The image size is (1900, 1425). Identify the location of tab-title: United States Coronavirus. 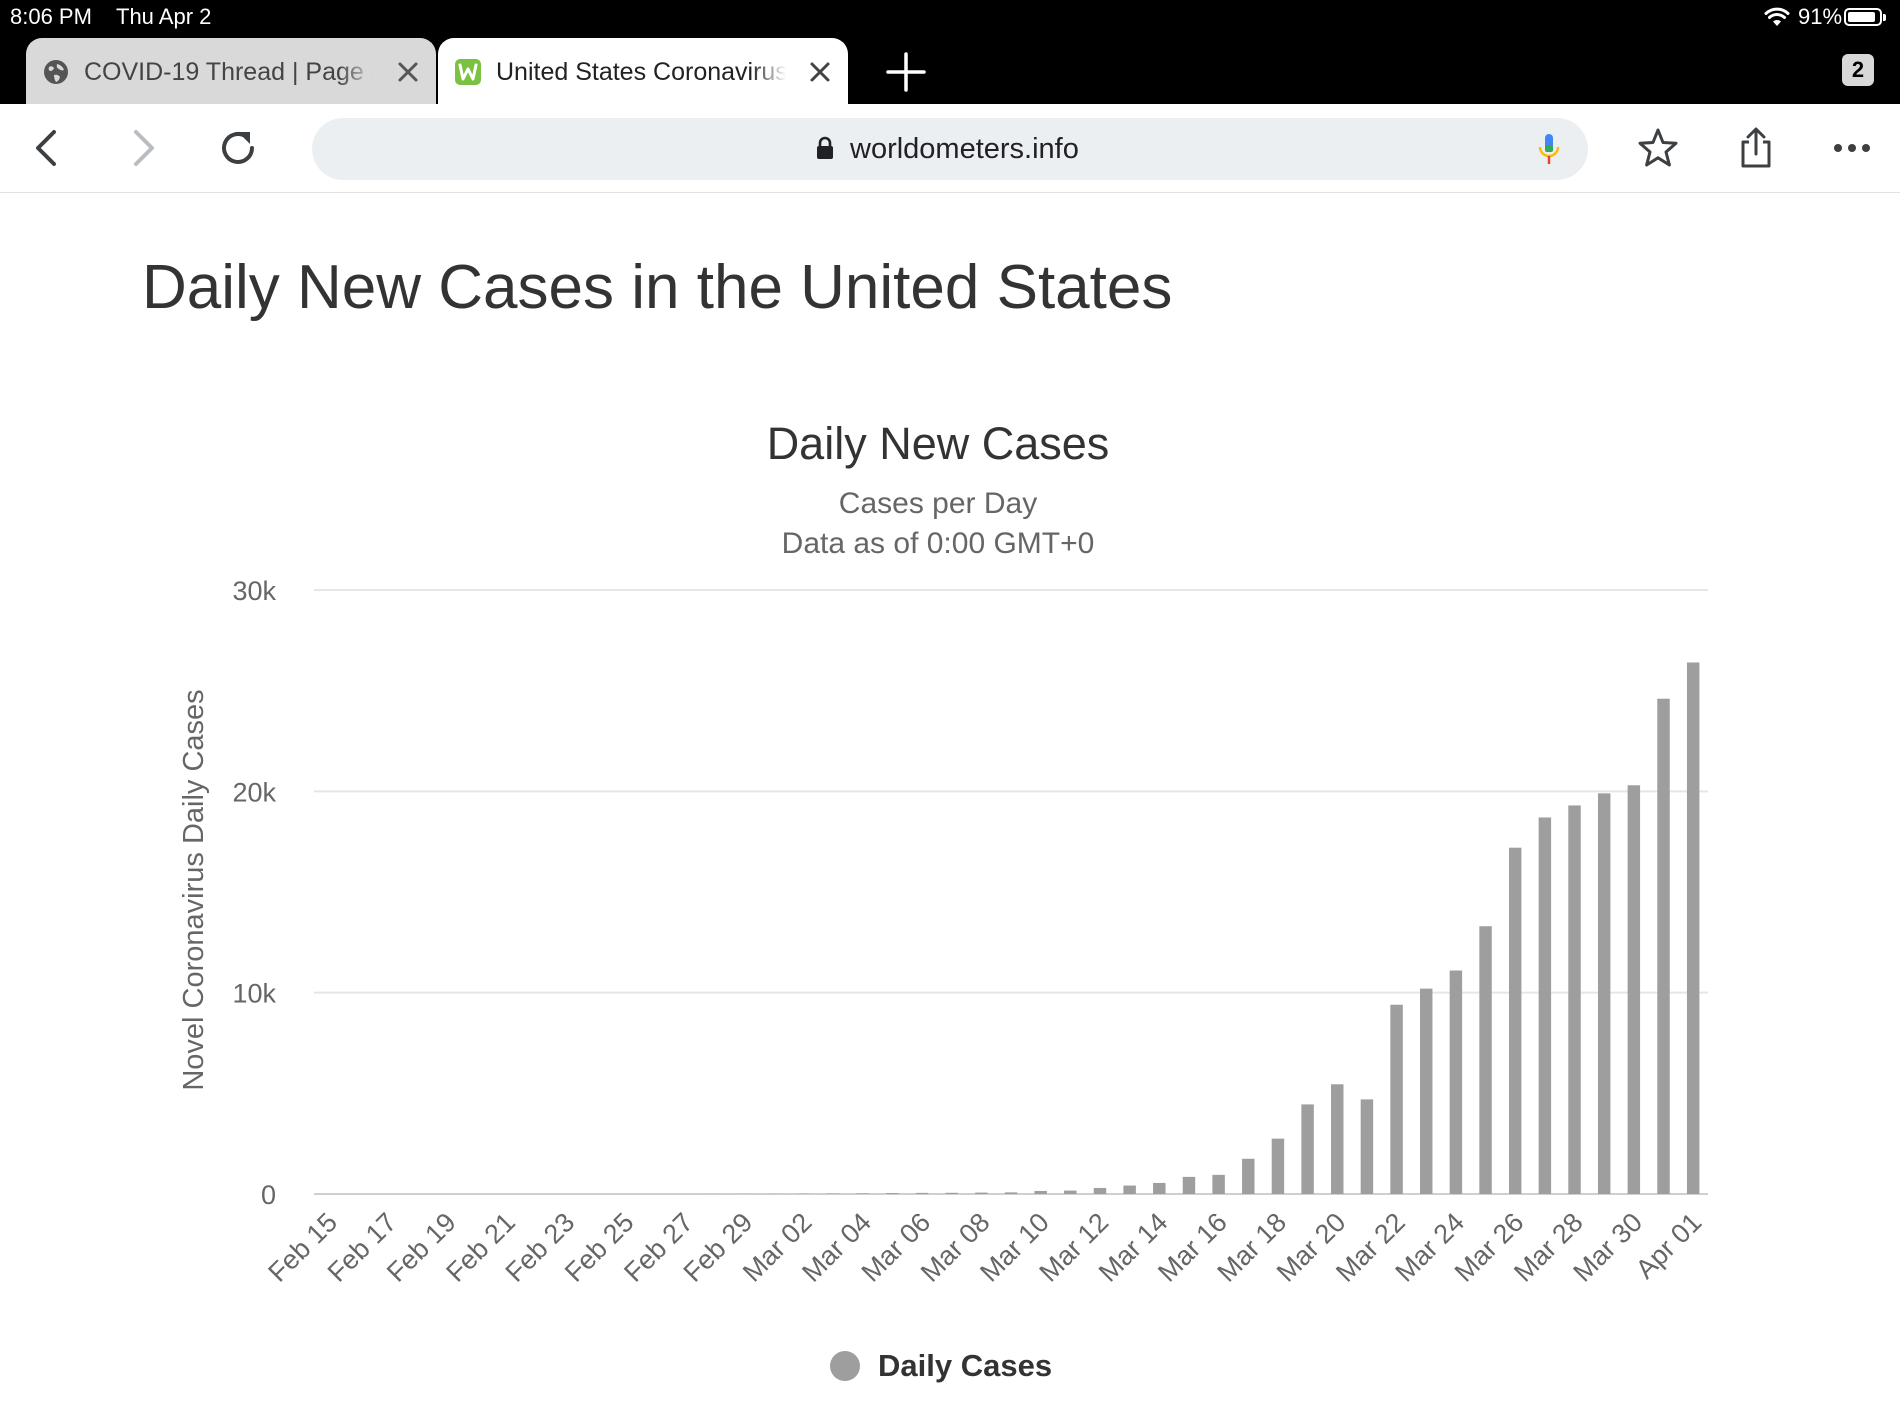
(641, 72).